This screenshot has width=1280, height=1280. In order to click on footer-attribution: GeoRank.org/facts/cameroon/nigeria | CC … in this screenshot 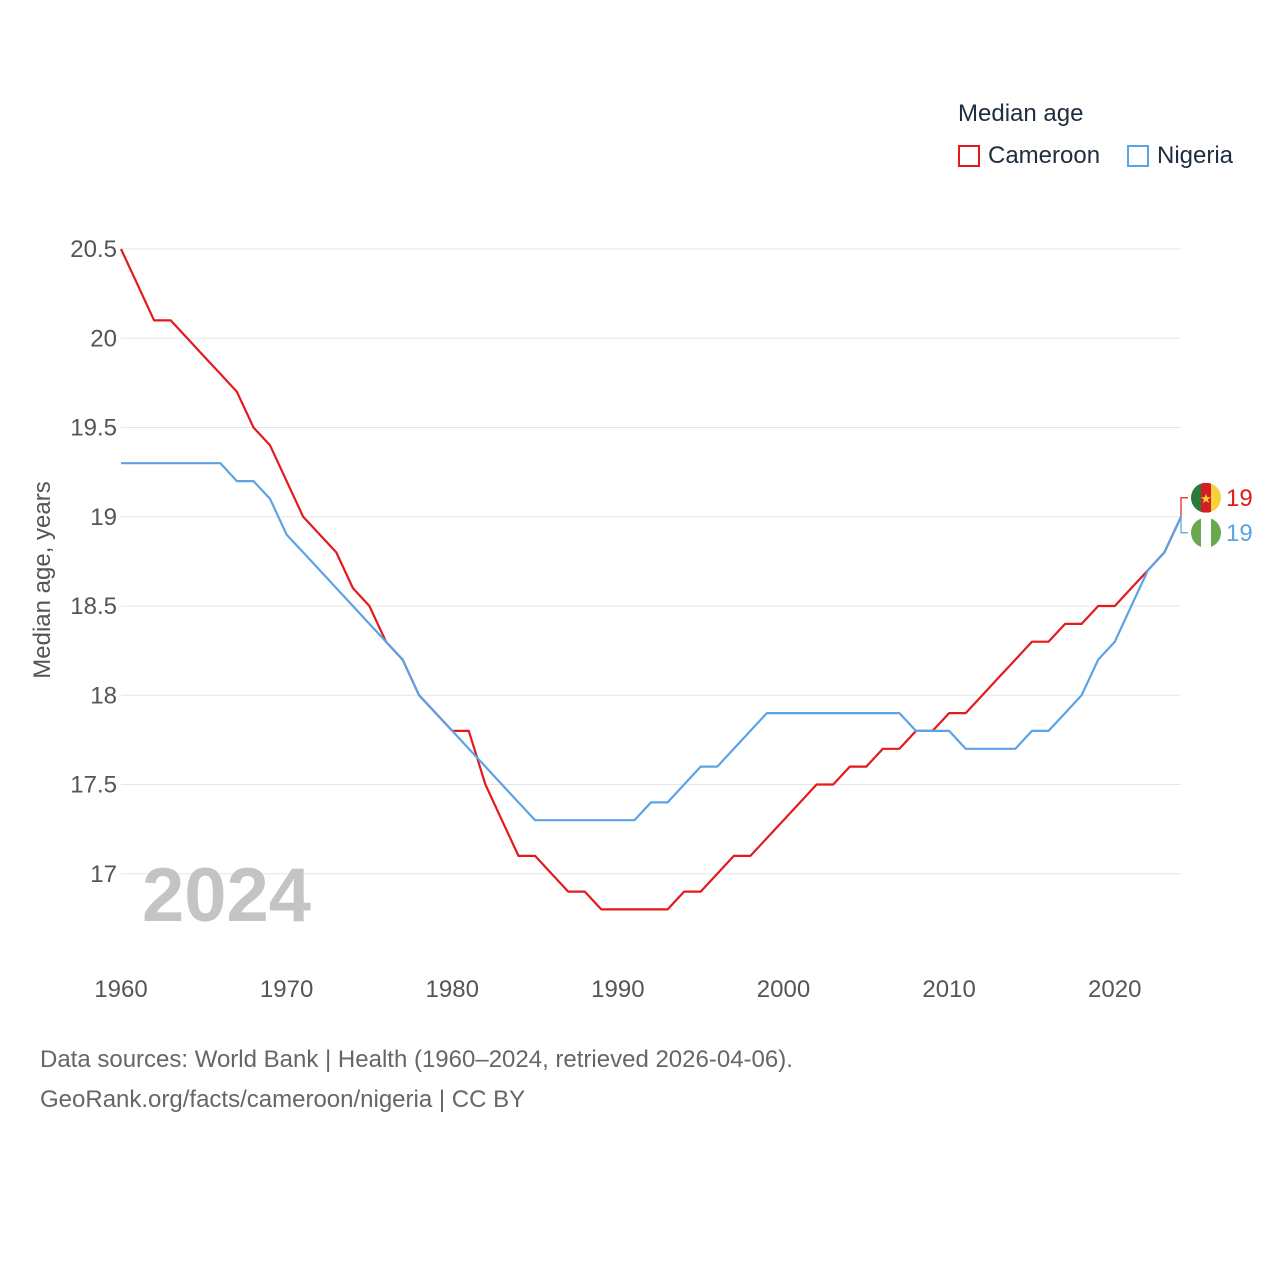, I will do `click(283, 1099)`.